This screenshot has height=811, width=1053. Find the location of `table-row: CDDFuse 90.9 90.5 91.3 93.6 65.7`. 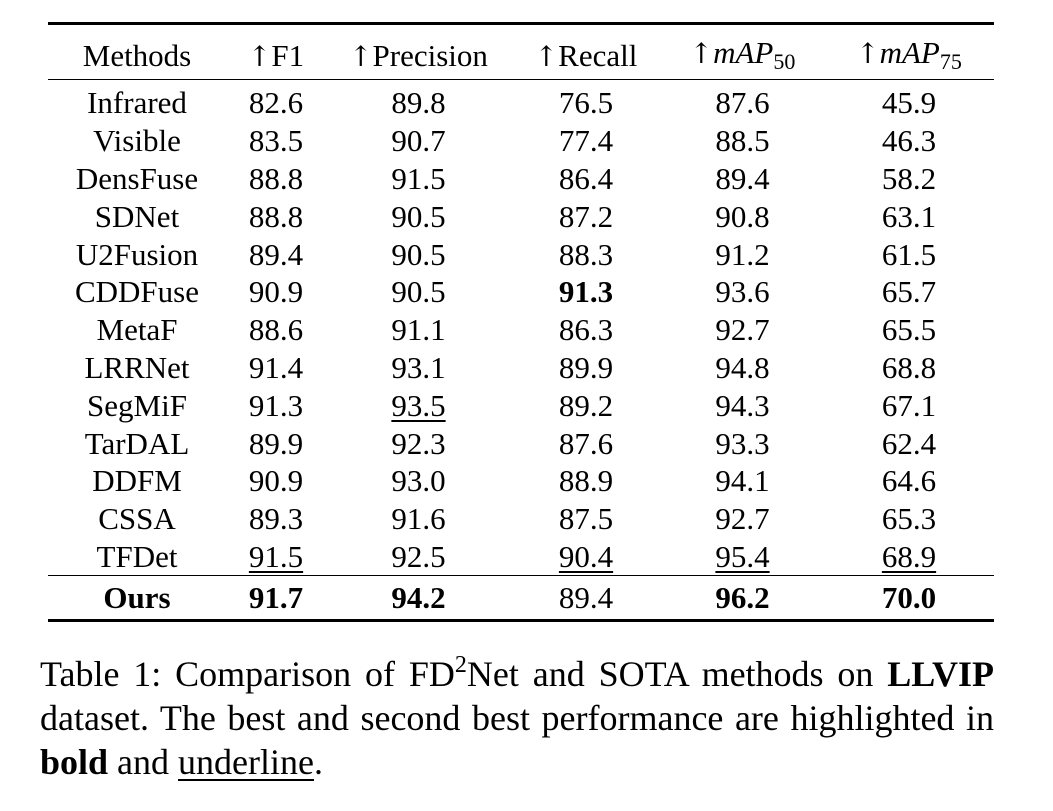

table-row: CDDFuse 90.9 90.5 91.3 93.6 65.7 is located at coordinates (521, 292).